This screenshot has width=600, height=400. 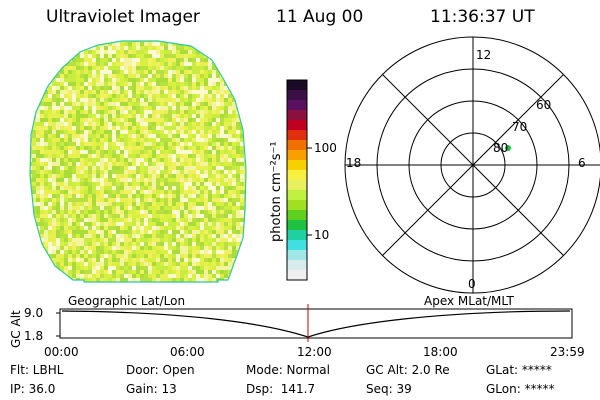 What do you see at coordinates (61, 352) in the screenshot?
I see `timeline-xtick-0000: 00:00` at bounding box center [61, 352].